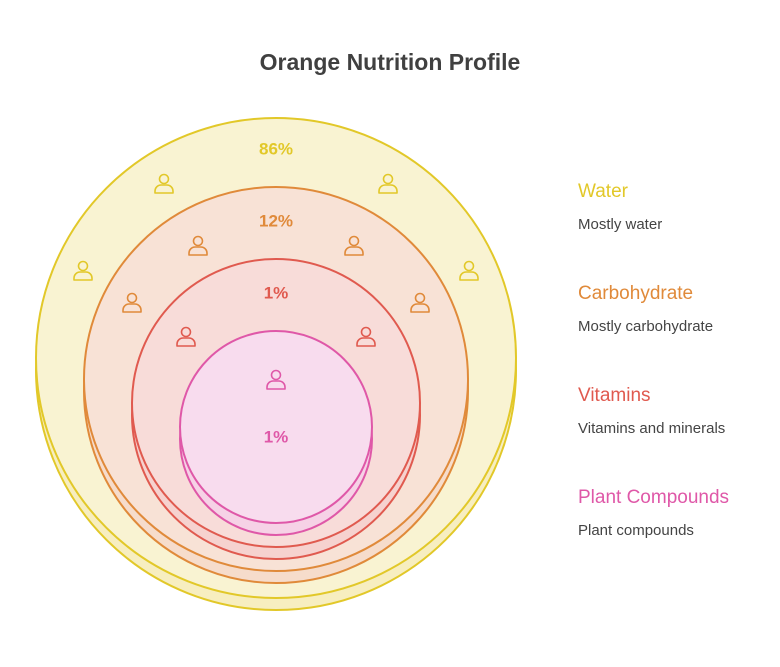  What do you see at coordinates (636, 530) in the screenshot?
I see `legend-description: Plant compounds` at bounding box center [636, 530].